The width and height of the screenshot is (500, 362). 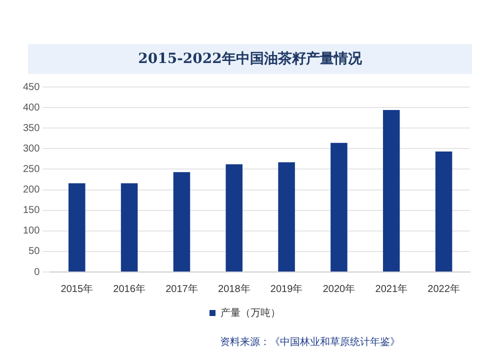 What do you see at coordinates (234, 288) in the screenshot?
I see `x-tick-label: 2018年` at bounding box center [234, 288].